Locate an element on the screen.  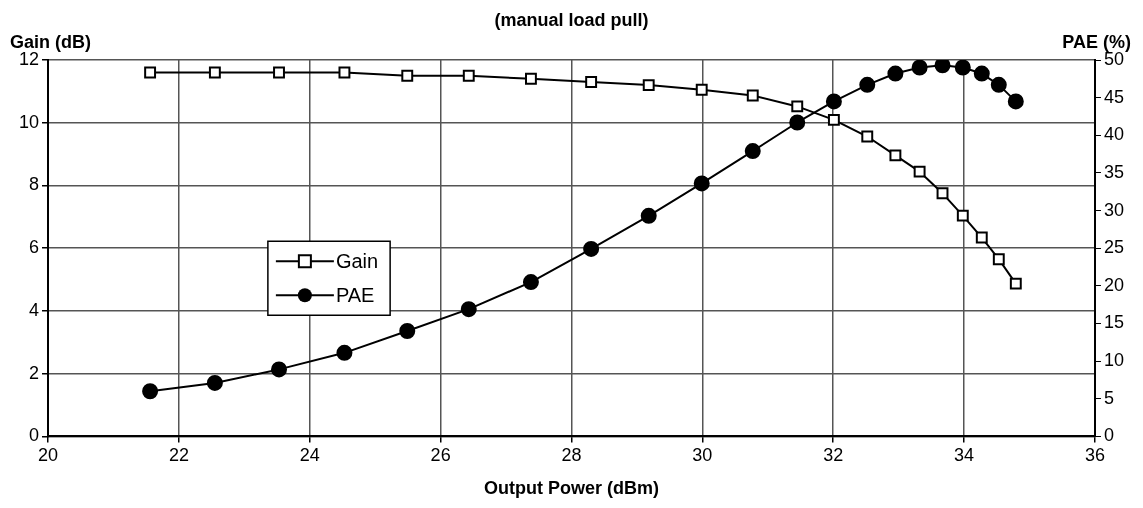
legend-label: Gain is located at coordinates (357, 260).